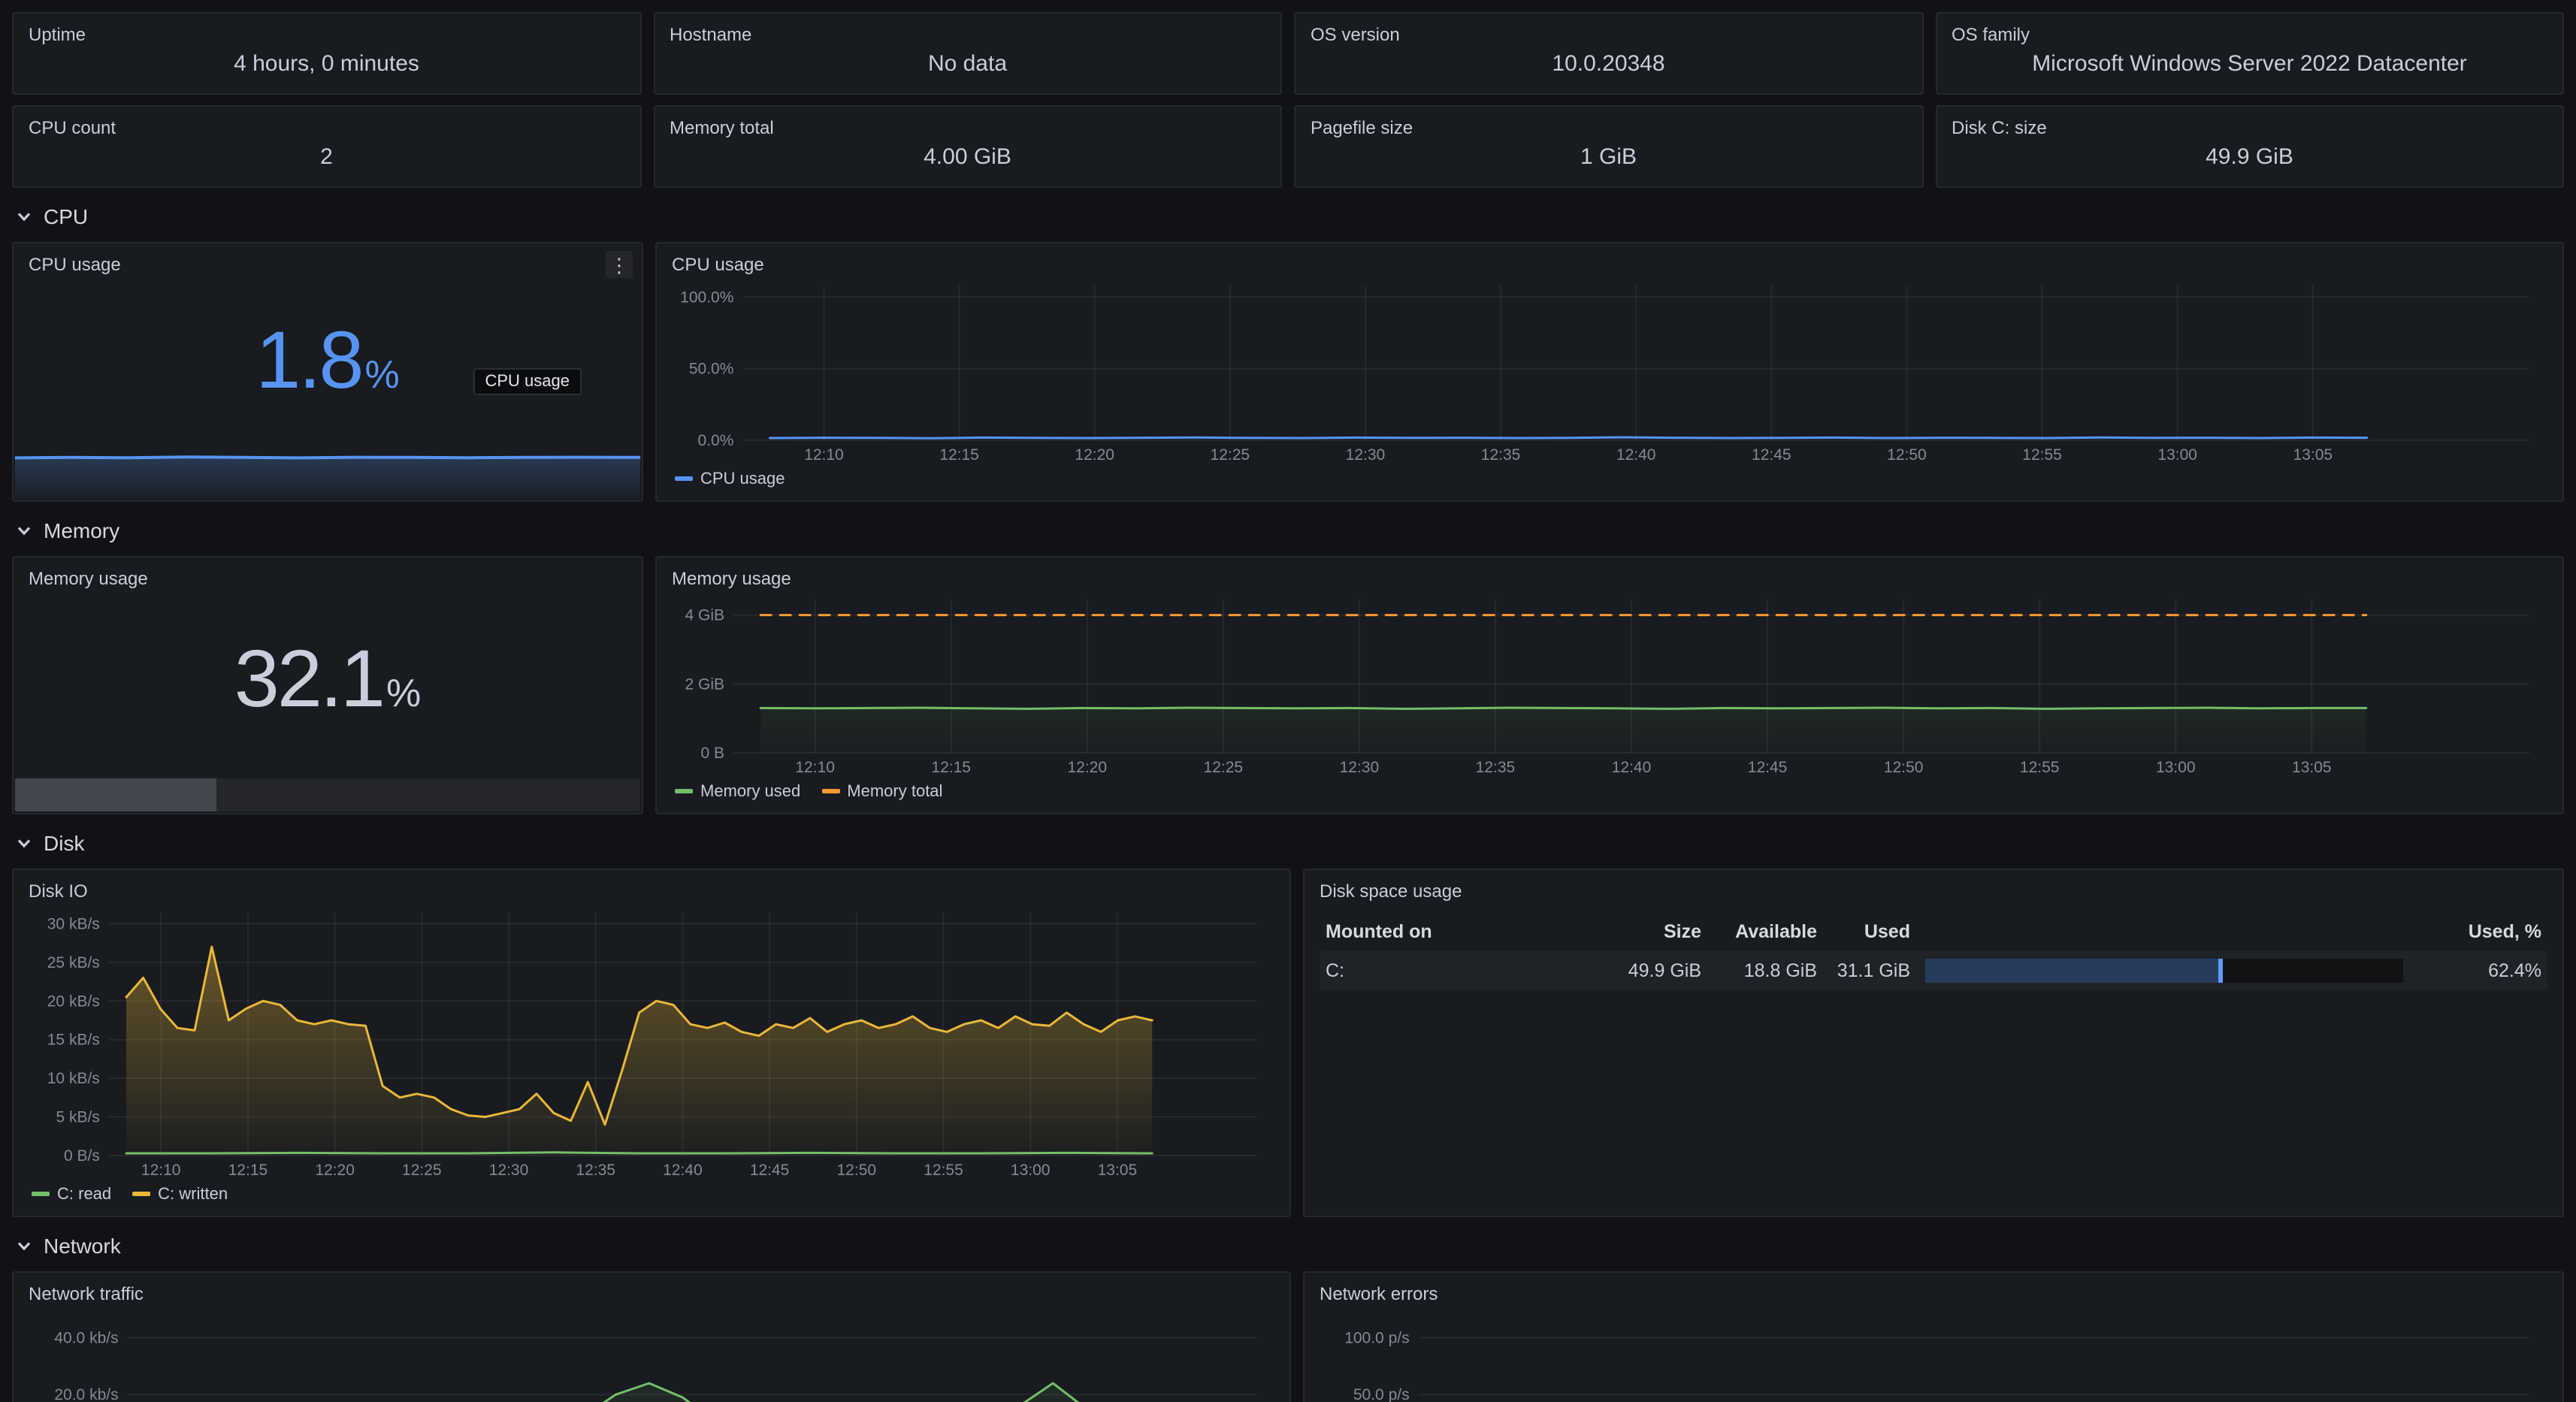 The image size is (2576, 1402). I want to click on section-label: Network, so click(82, 1246).